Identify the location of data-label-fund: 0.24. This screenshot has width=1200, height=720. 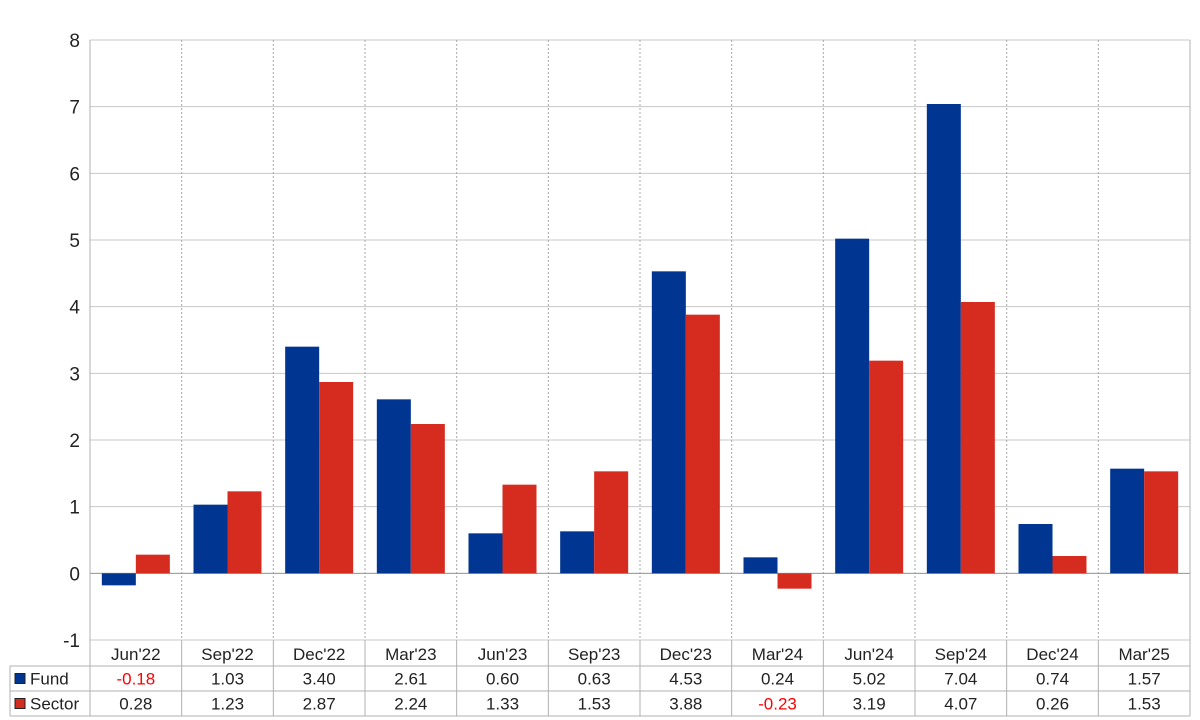
(777, 679).